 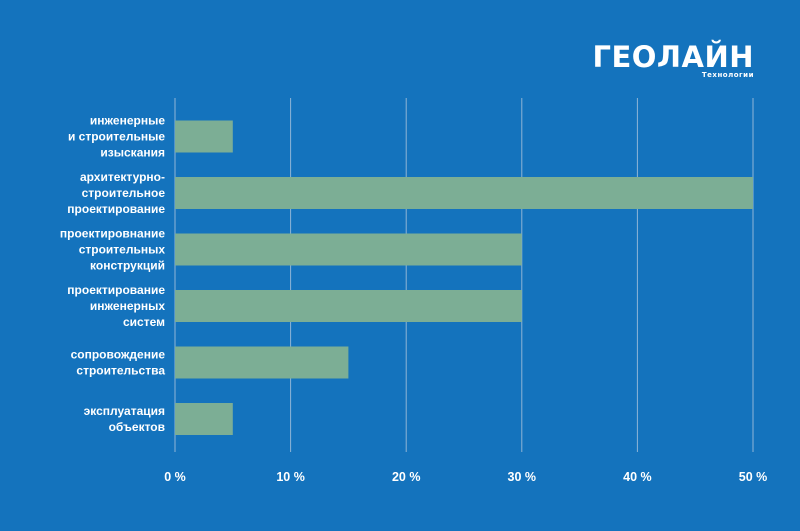 I want to click on category-label-line: объектов, so click(x=137, y=427).